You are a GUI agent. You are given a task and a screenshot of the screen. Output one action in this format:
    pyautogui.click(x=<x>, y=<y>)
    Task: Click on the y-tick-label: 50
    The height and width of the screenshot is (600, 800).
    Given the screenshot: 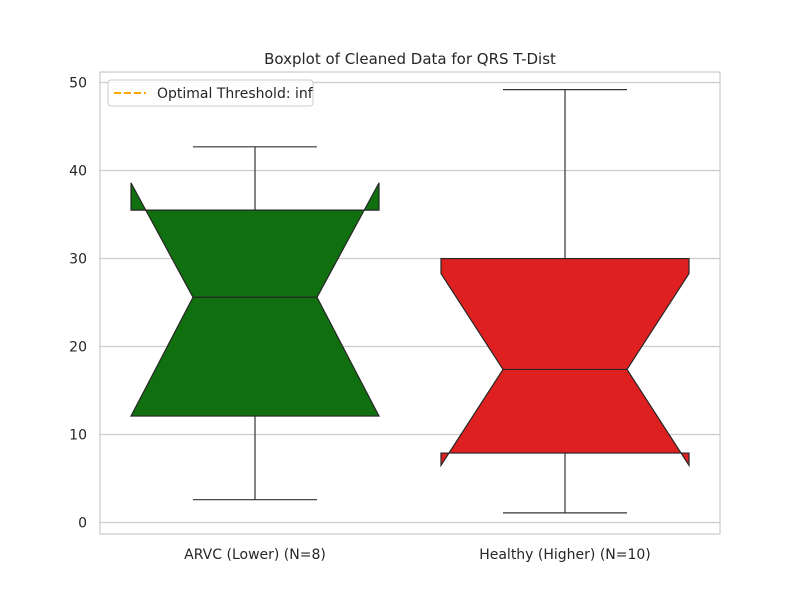 What is the action you would take?
    pyautogui.click(x=78, y=84)
    